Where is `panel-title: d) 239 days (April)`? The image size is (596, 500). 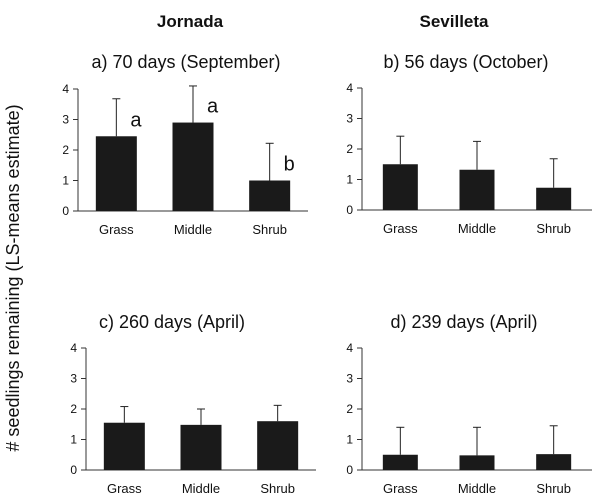 panel-title: d) 239 days (April) is located at coordinates (463, 322).